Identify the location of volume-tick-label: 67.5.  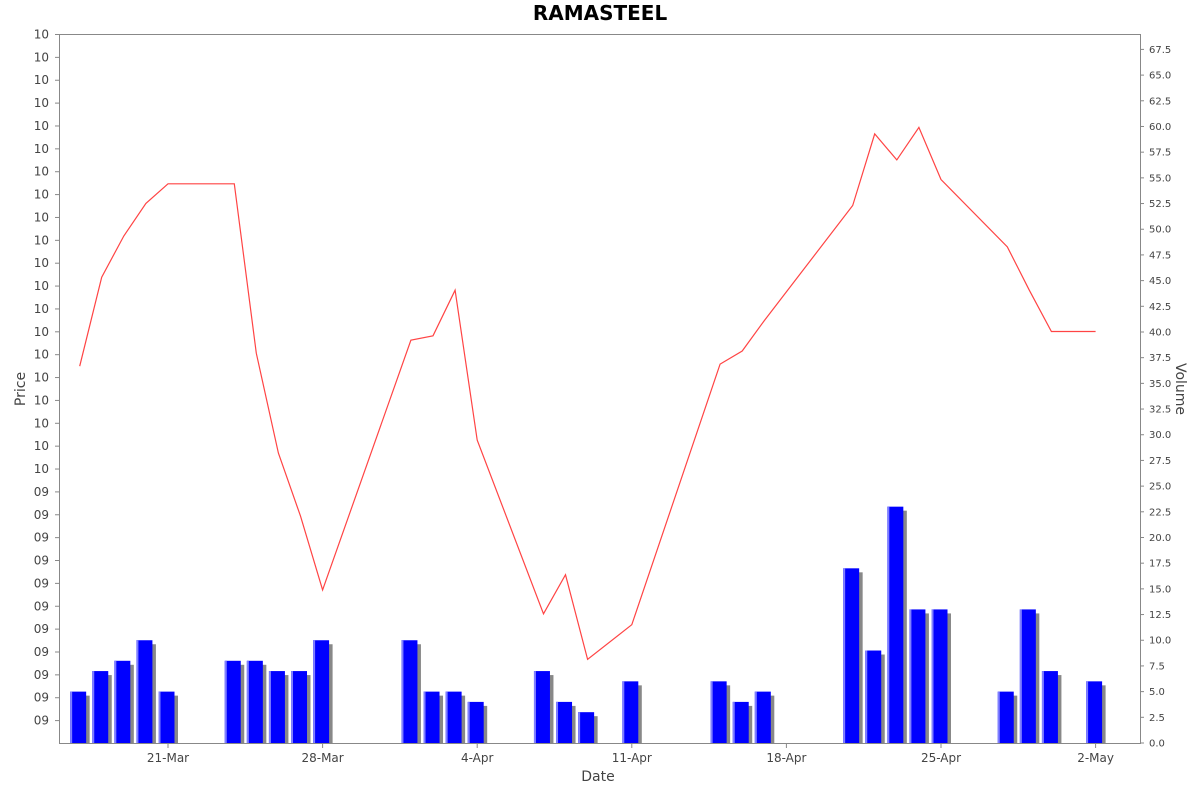
(1160, 50).